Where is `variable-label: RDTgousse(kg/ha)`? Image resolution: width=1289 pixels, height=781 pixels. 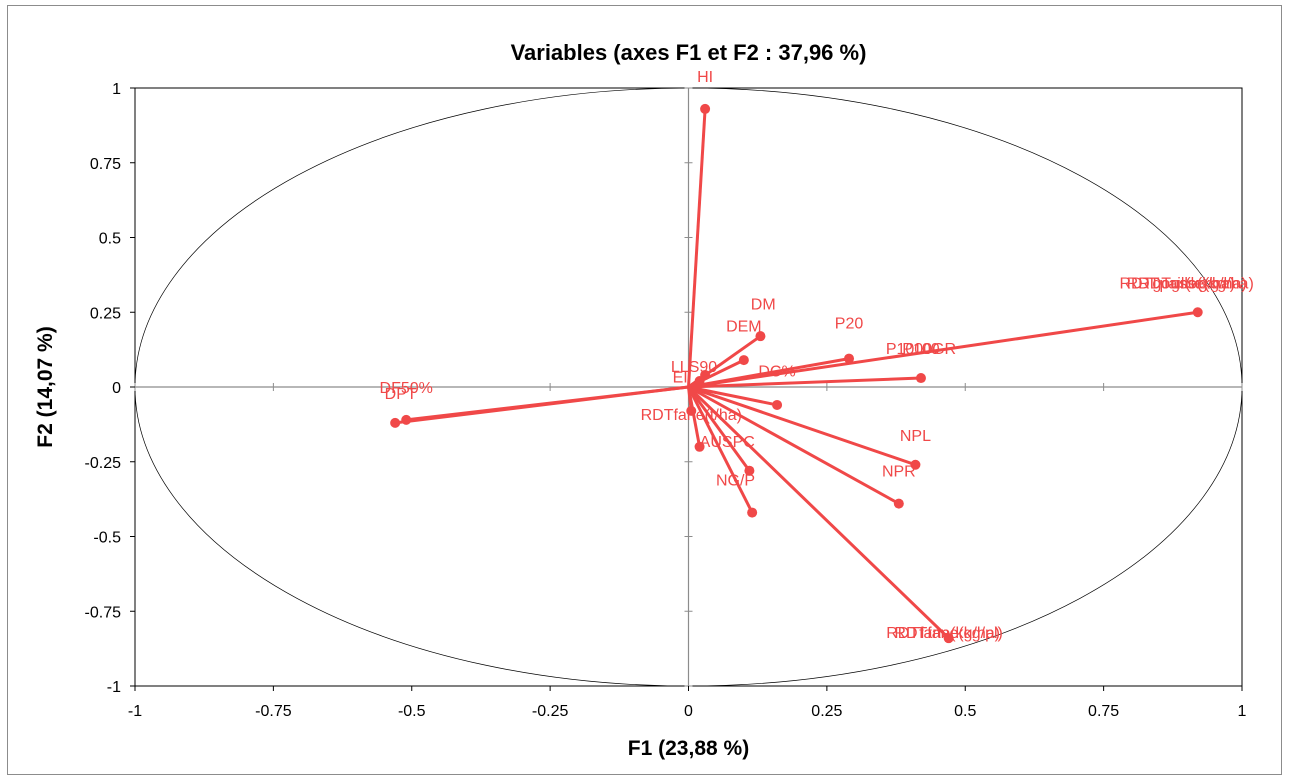
variable-label: RDTgousse(kg/ha) is located at coordinates (1187, 283).